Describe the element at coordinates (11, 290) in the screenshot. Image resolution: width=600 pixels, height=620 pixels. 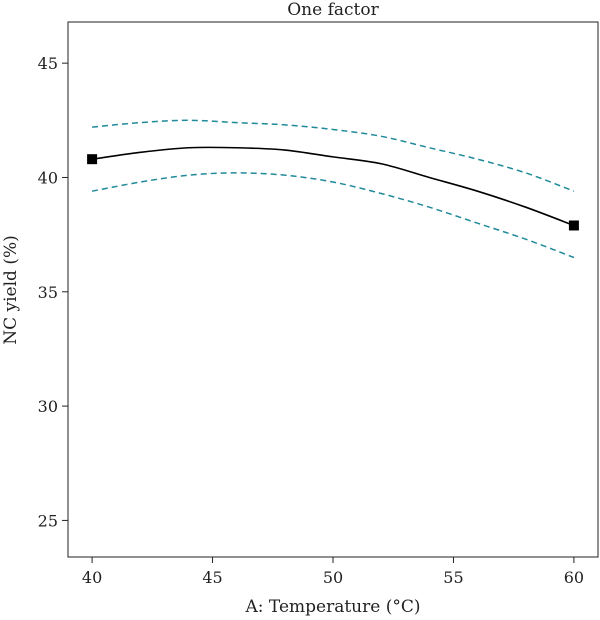
I see `y-axis-label: NC yield (%)` at that location.